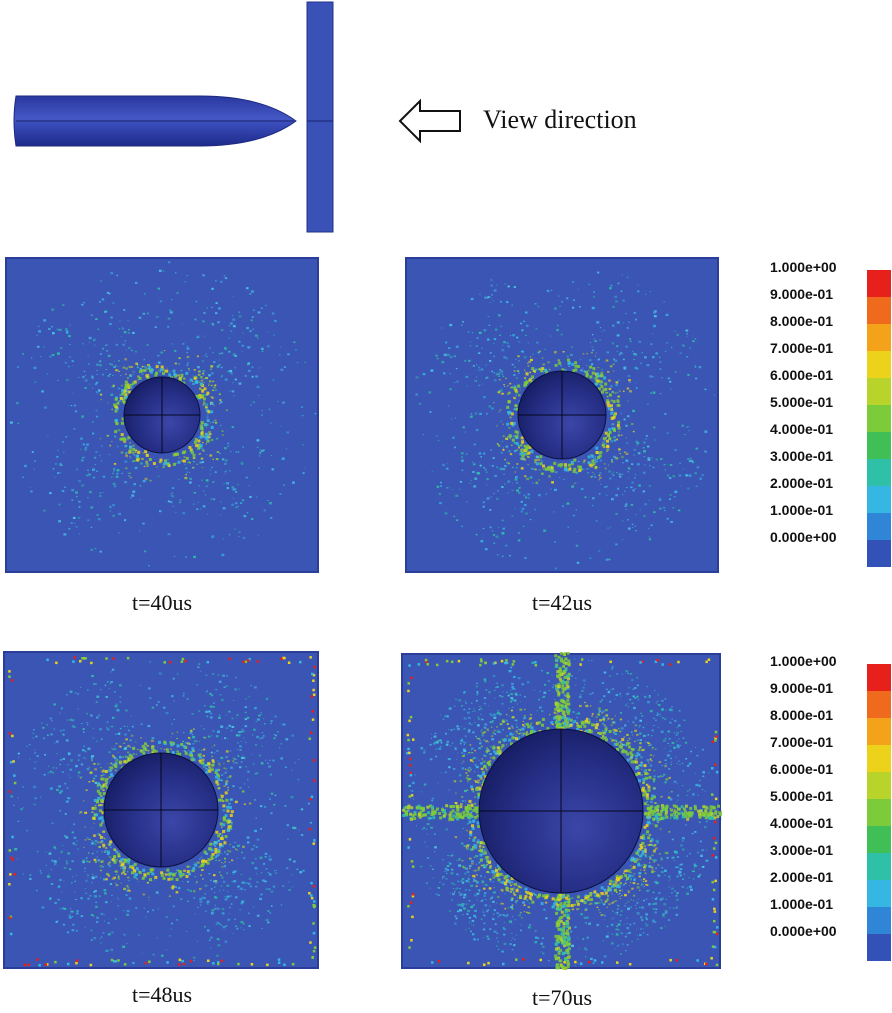 Image resolution: width=892 pixels, height=1013 pixels. Describe the element at coordinates (162, 994) in the screenshot. I see `caption-t48: t=48us` at that location.